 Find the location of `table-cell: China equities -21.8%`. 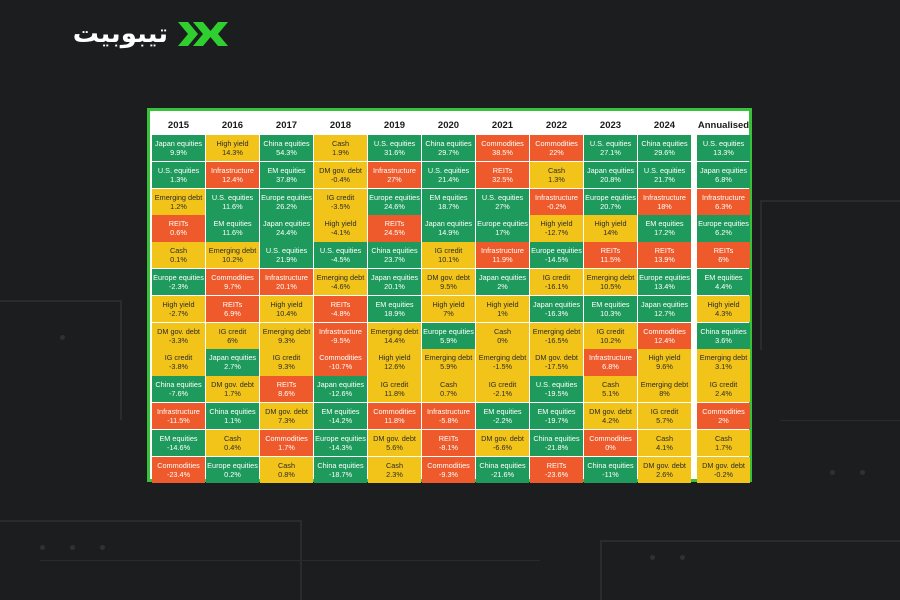

table-cell: China equities -21.8% is located at coordinates (556, 442).